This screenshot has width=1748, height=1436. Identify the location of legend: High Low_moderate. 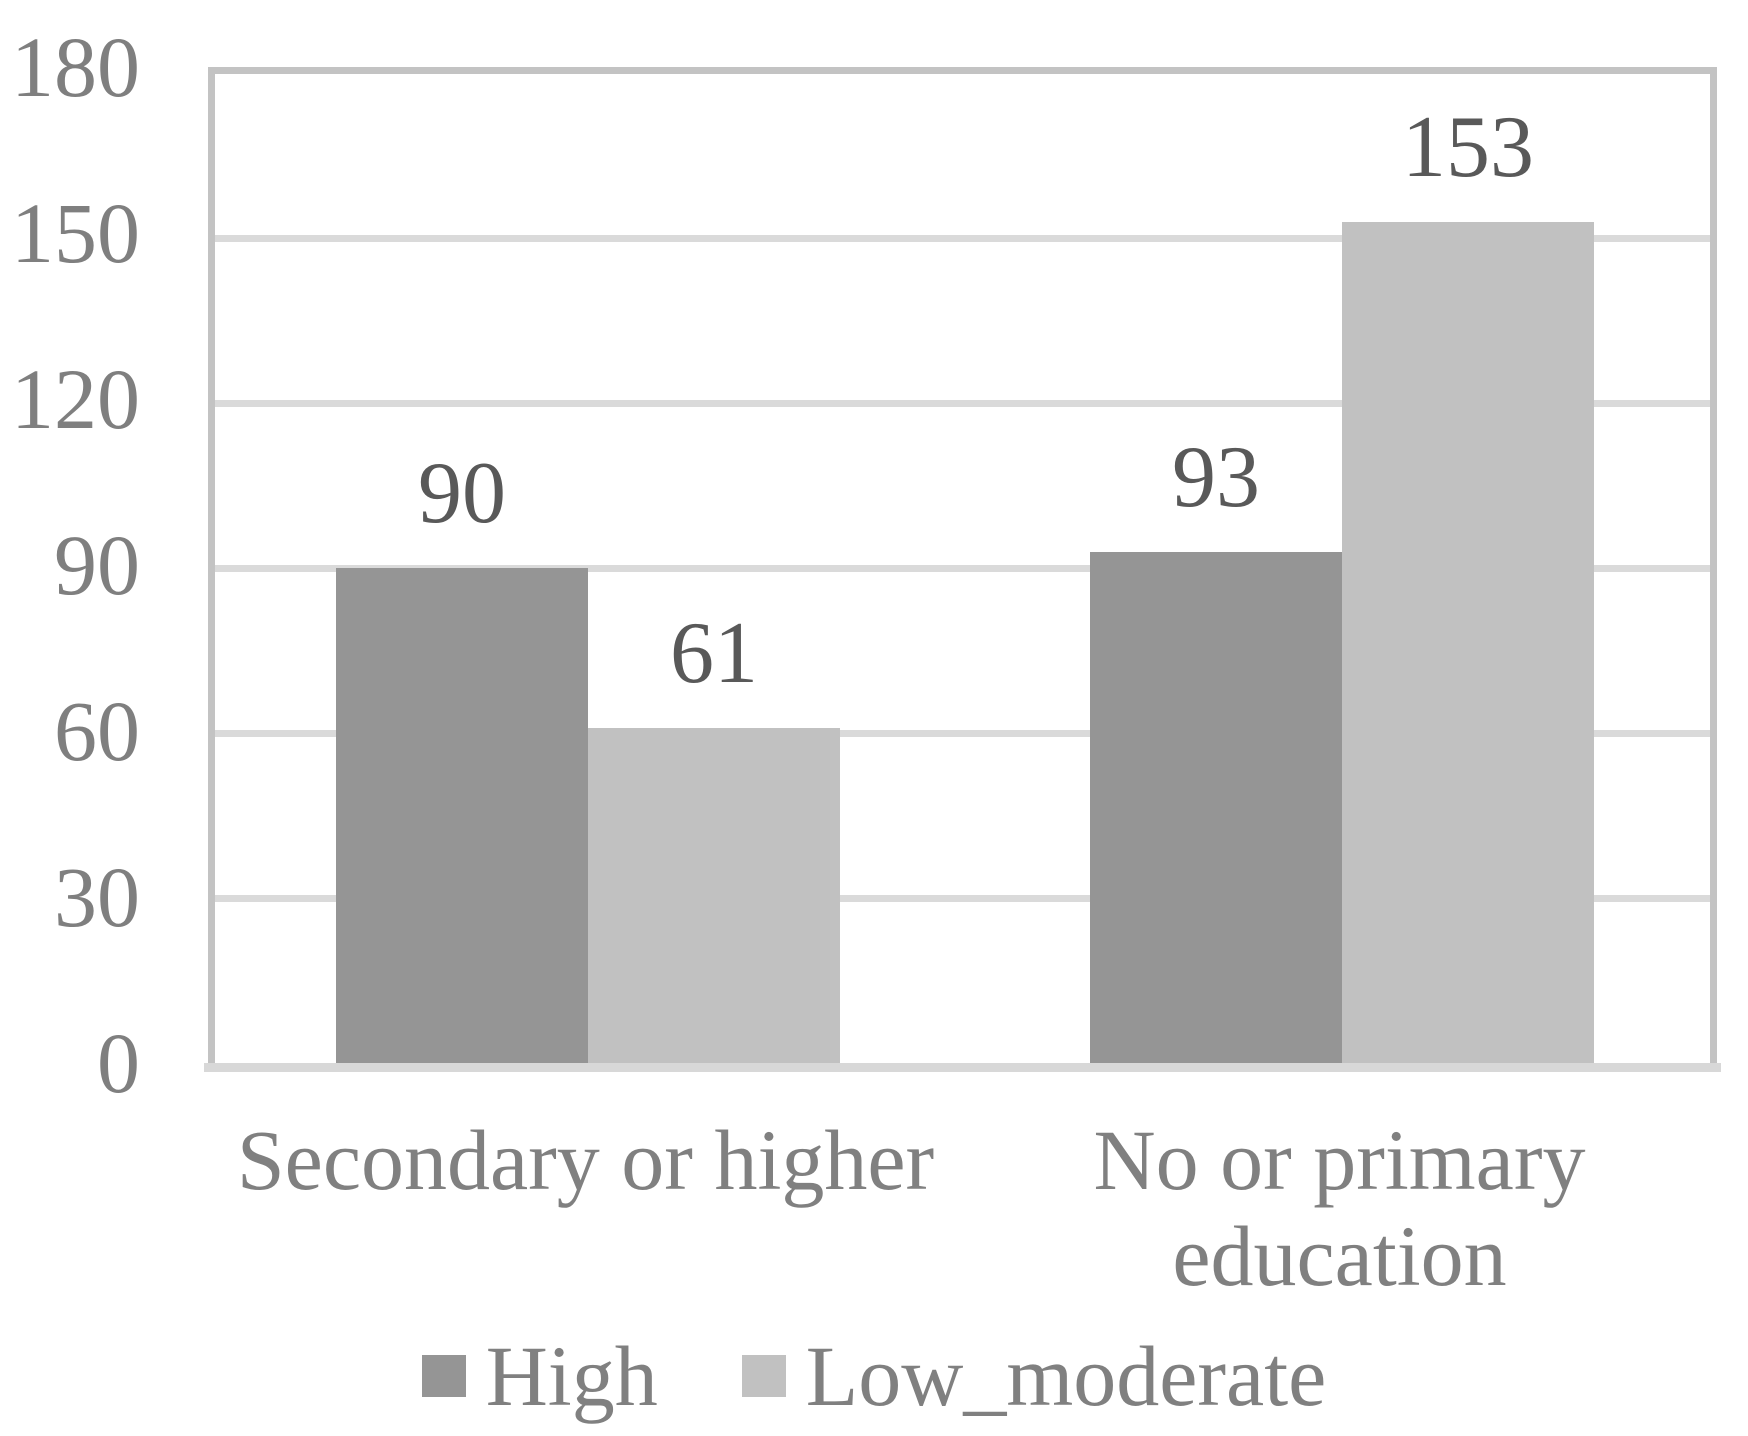
(874, 1376).